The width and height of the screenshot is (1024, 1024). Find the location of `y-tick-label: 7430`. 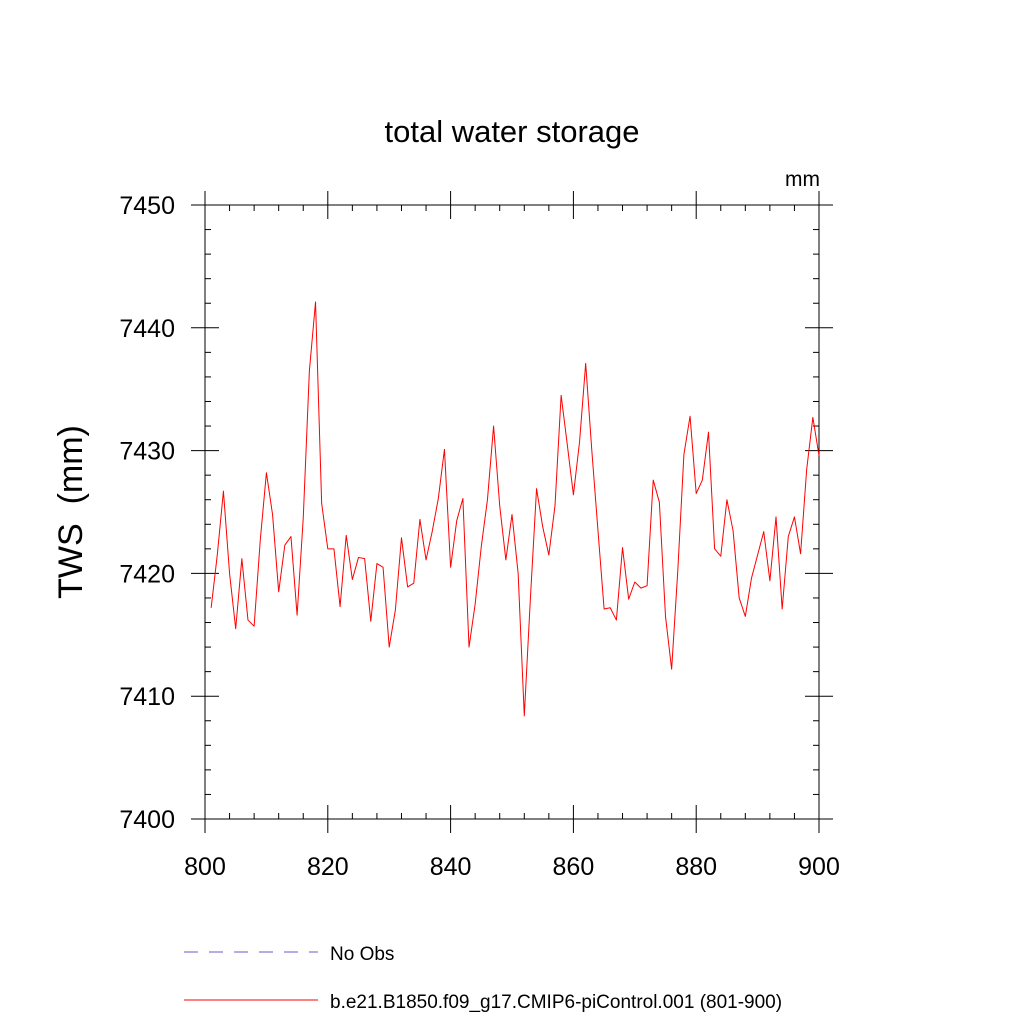

y-tick-label: 7430 is located at coordinates (147, 452).